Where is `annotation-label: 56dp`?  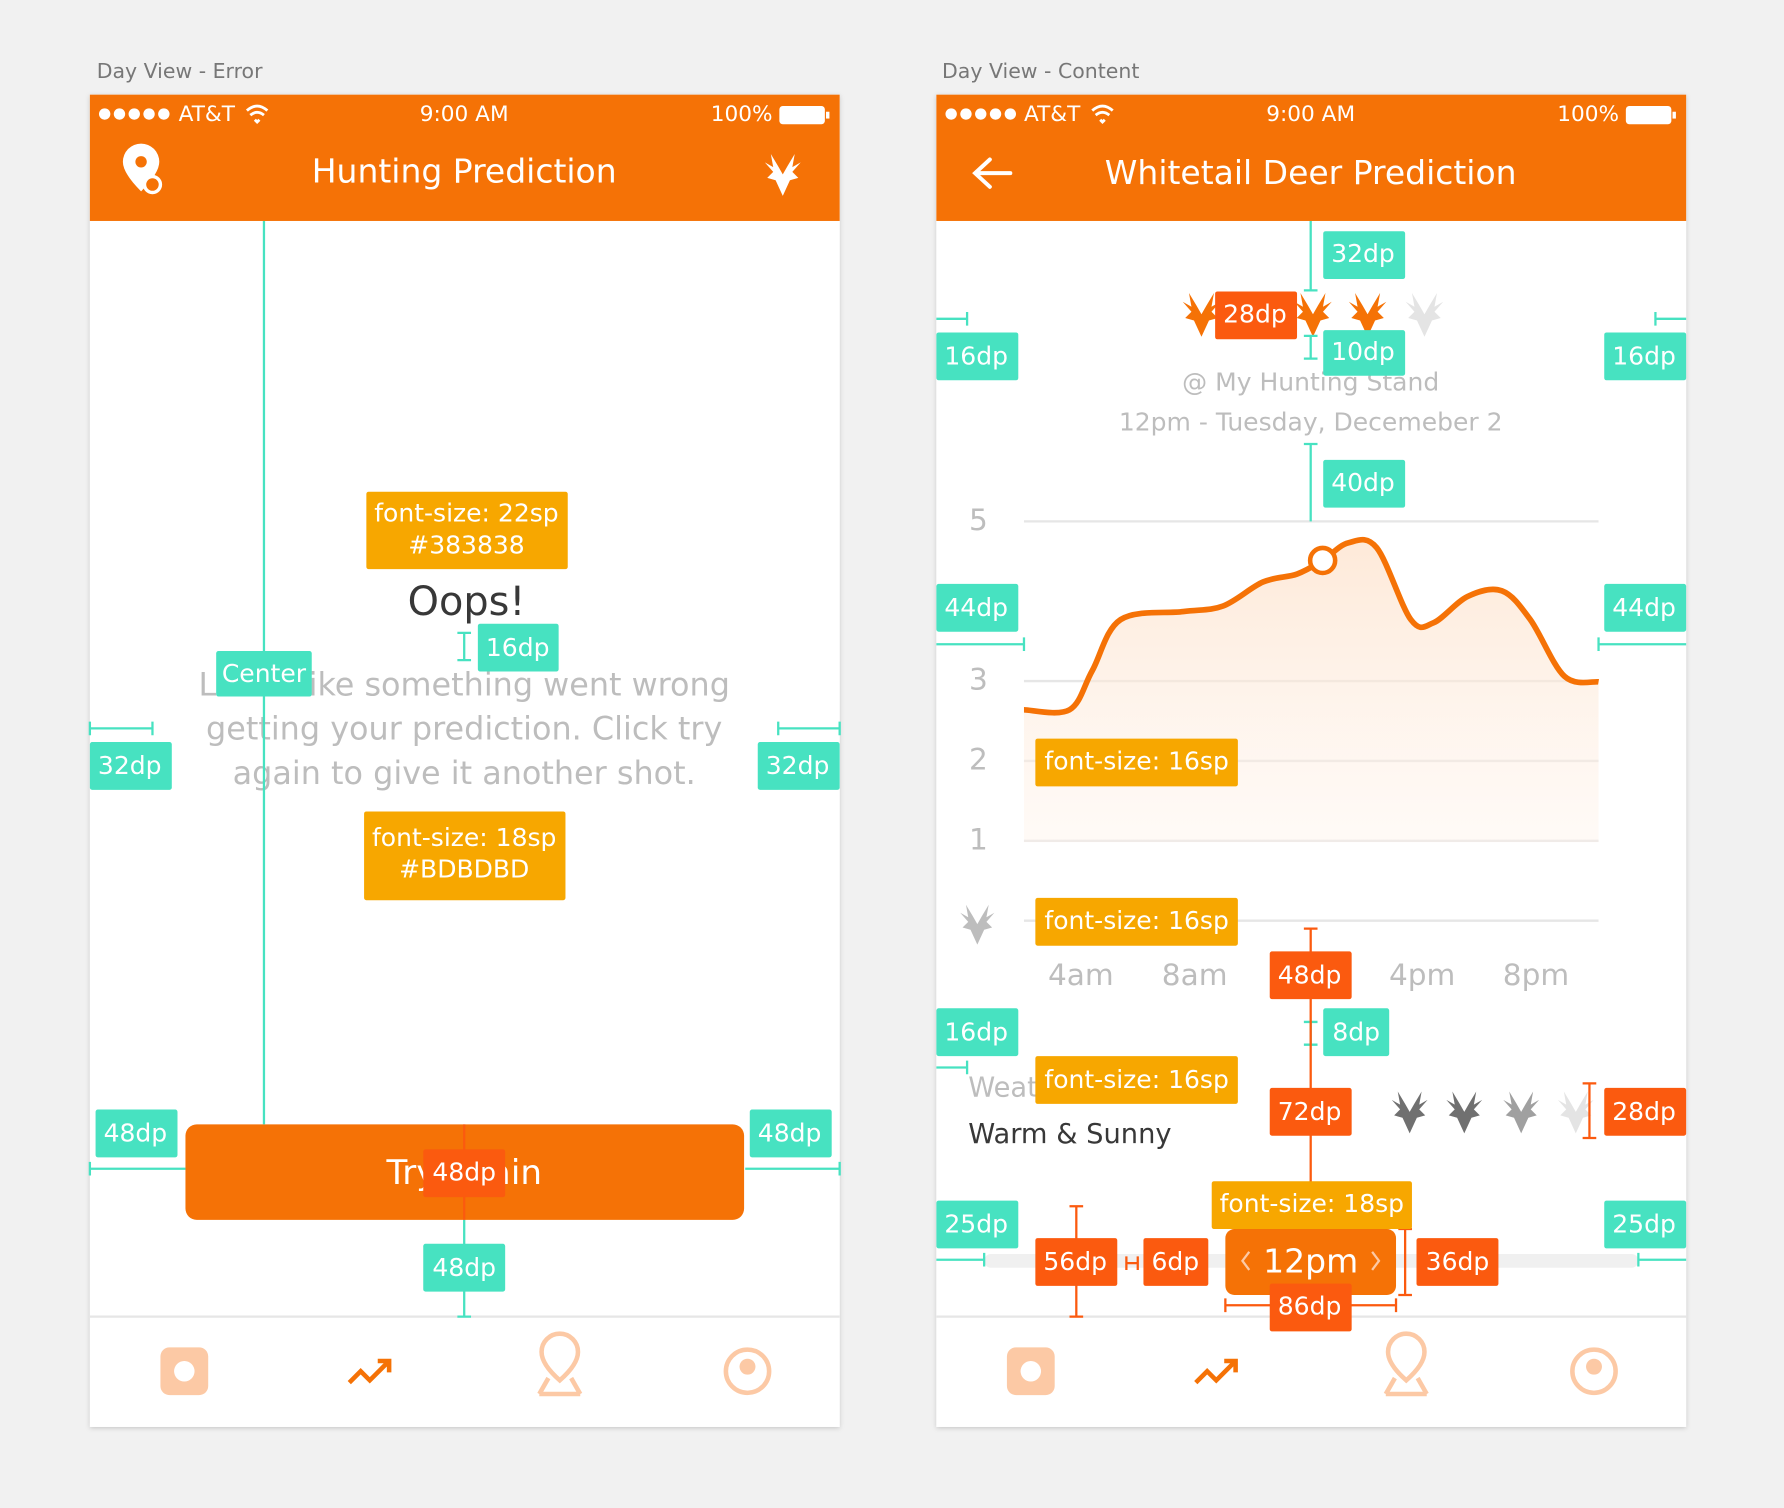
annotation-label: 56dp is located at coordinates (1075, 1261).